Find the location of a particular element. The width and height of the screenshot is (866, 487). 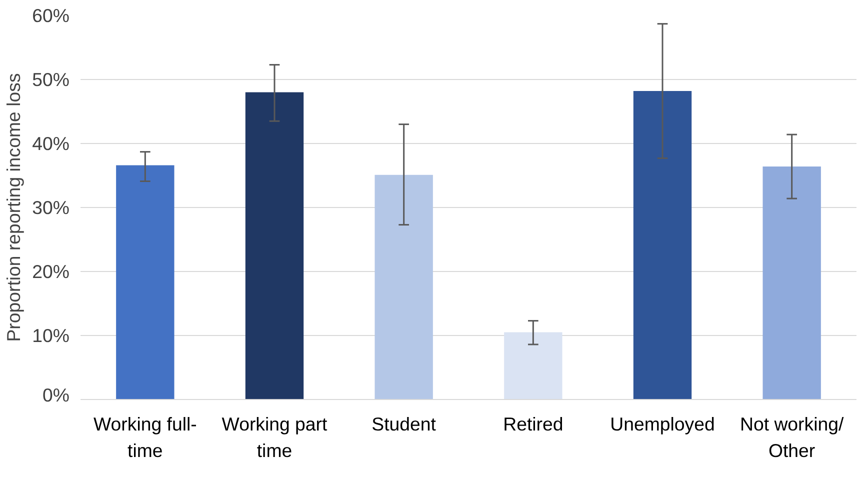

x-tick-label: Working part time is located at coordinates (275, 437).